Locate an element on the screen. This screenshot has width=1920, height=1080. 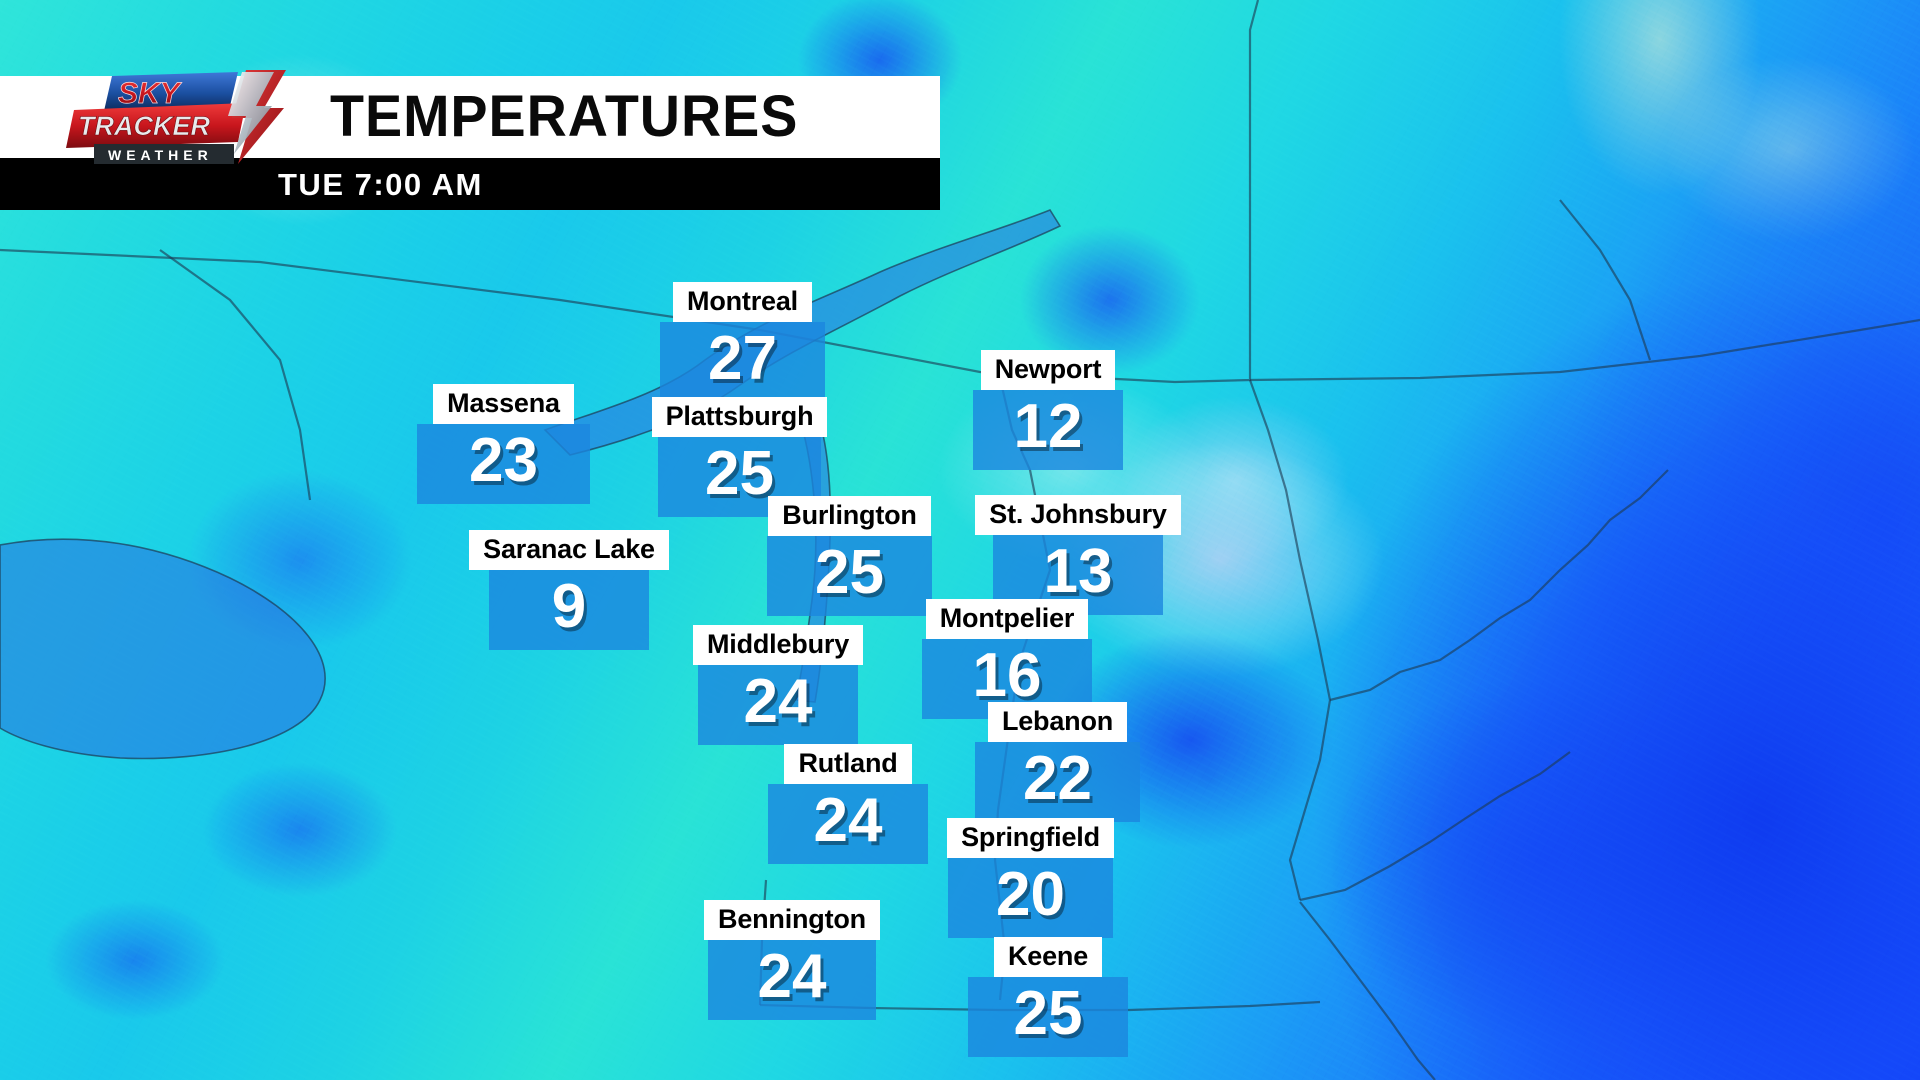
station-callout: Montpelier 16 is located at coordinates (1007, 659).